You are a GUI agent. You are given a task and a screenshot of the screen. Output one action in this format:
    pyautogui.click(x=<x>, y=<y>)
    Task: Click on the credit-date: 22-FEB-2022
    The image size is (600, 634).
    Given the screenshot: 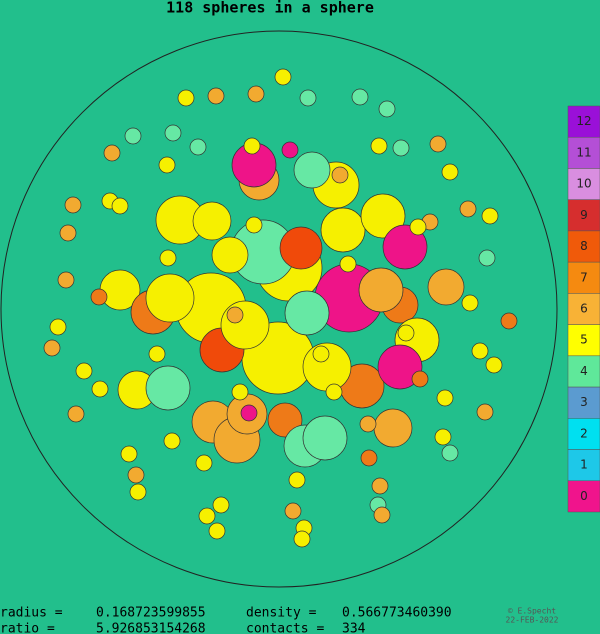 What is the action you would take?
    pyautogui.click(x=532, y=620)
    